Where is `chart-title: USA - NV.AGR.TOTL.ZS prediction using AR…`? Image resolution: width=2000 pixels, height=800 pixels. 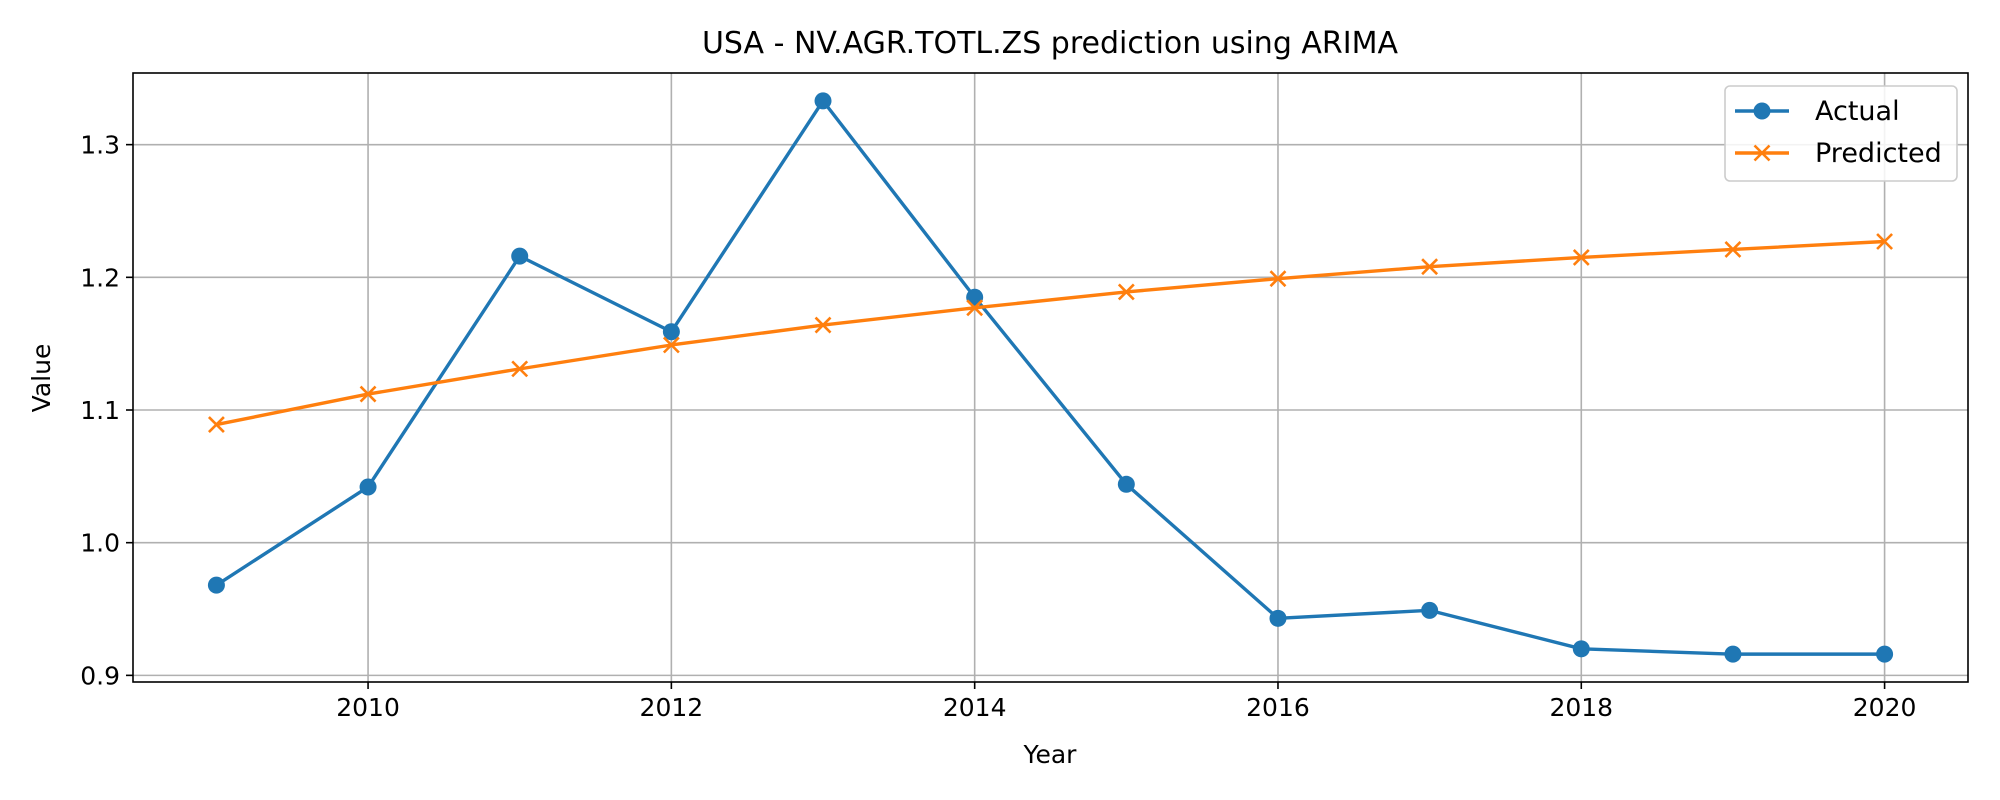
chart-title: USA - NV.AGR.TOTL.ZS prediction using AR… is located at coordinates (1050, 43).